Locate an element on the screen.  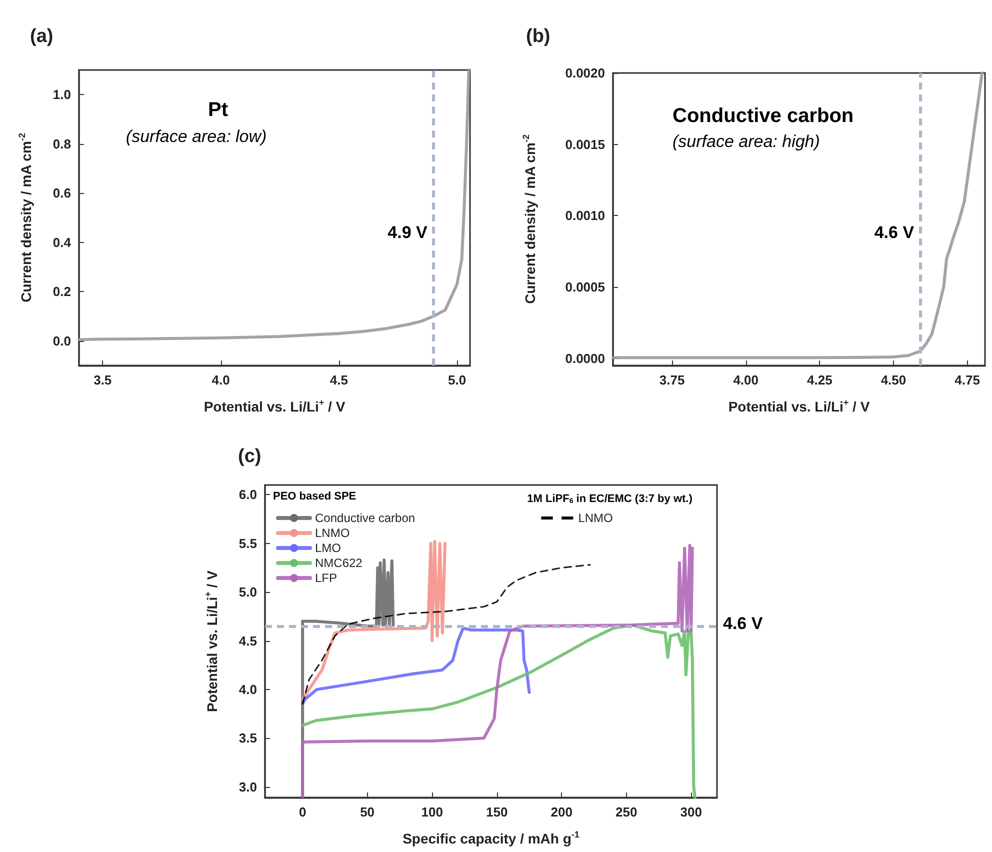
x-tick-label: 150 is located at coordinates (497, 812).